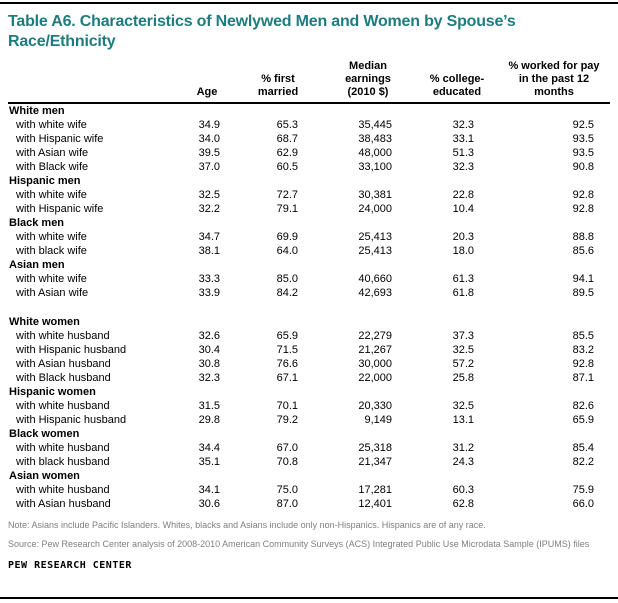 This screenshot has height=603, width=618. I want to click on cell-value: 60.3, so click(463, 490).